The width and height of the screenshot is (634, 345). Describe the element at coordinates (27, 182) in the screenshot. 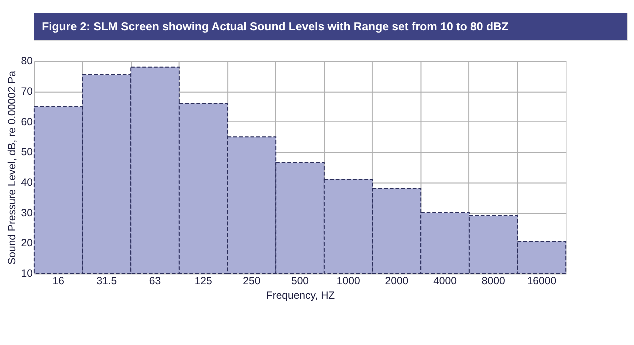

I see `y-tick-label: 40` at that location.